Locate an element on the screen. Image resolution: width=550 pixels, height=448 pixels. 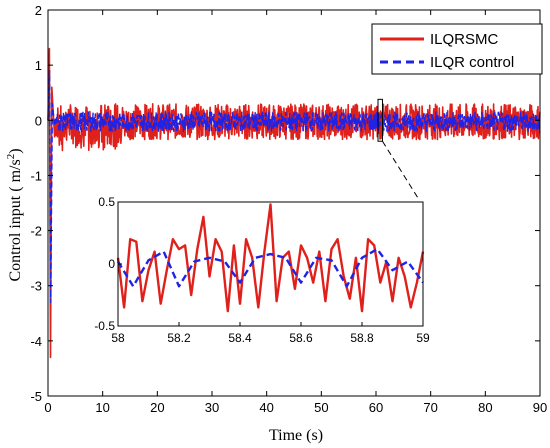
x-tick-label: 50 is located at coordinates (321, 407).